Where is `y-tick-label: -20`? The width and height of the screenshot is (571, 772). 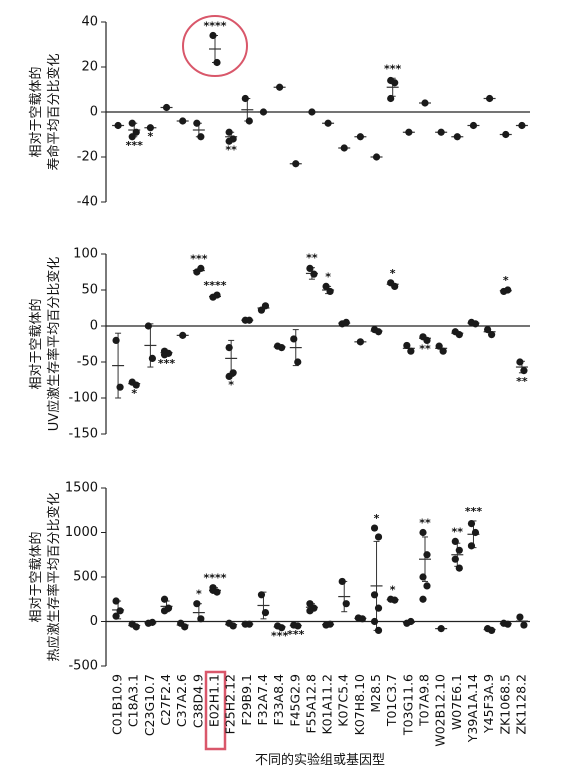
y-tick-label: -20 is located at coordinates (87, 157).